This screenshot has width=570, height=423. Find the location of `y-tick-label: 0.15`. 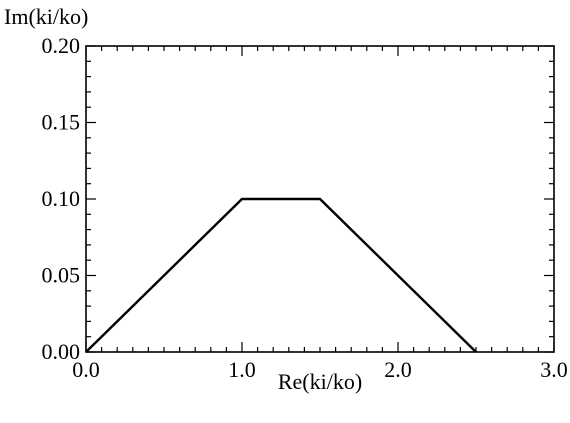

y-tick-label: 0.15 is located at coordinates (61, 122).